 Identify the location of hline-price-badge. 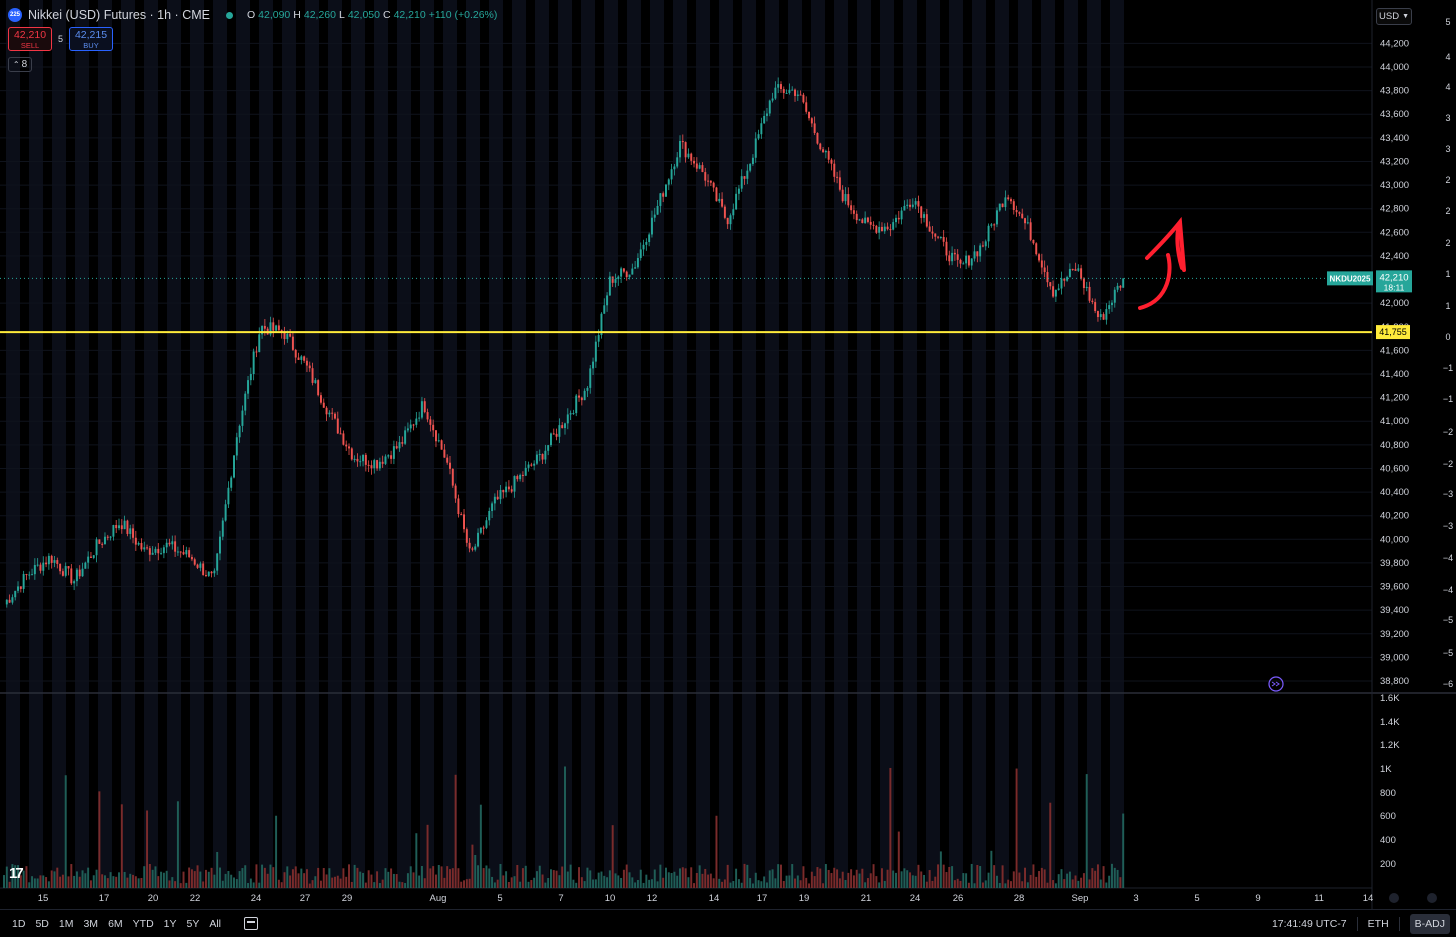
(1393, 332).